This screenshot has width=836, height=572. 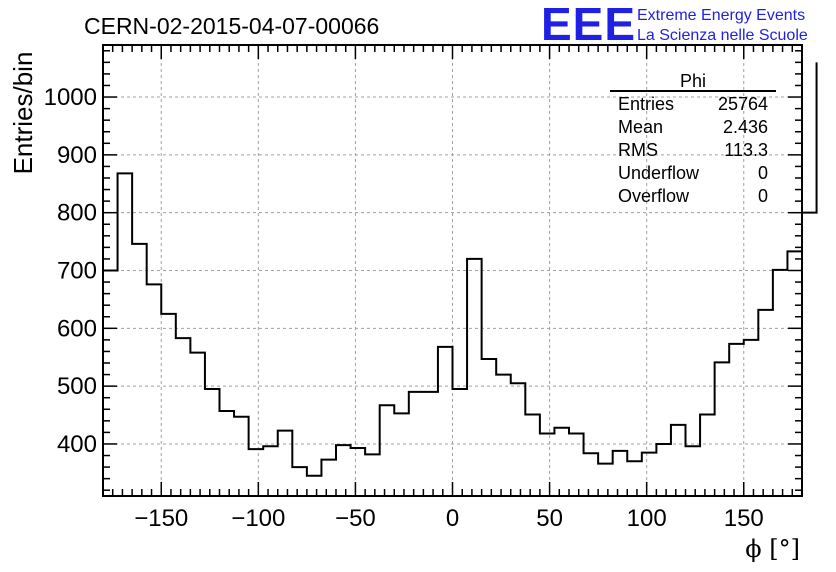 What do you see at coordinates (355, 518) in the screenshot?
I see `x-tick-label: −50` at bounding box center [355, 518].